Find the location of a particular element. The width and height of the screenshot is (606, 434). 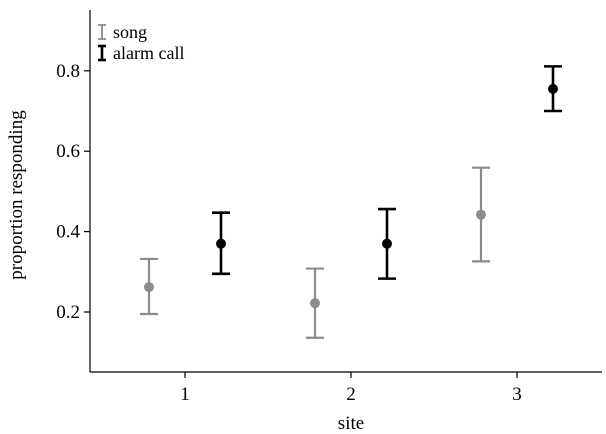

x-tick-label: 1 is located at coordinates (185, 394).